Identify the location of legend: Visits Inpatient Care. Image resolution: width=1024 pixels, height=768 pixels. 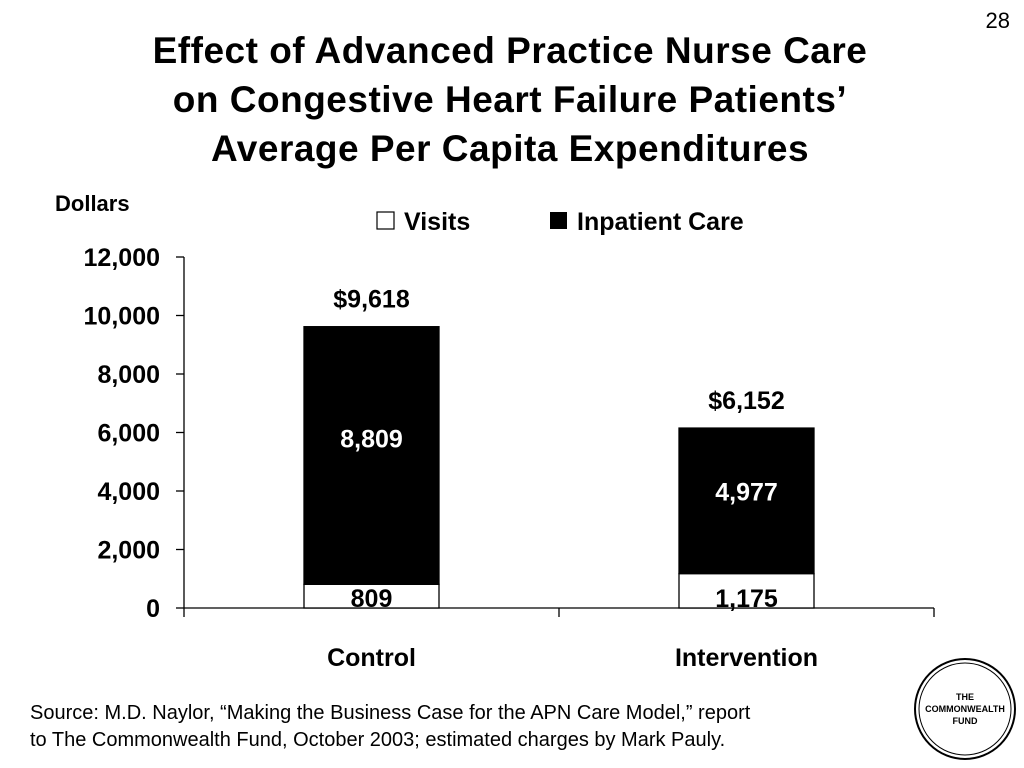
(560, 222).